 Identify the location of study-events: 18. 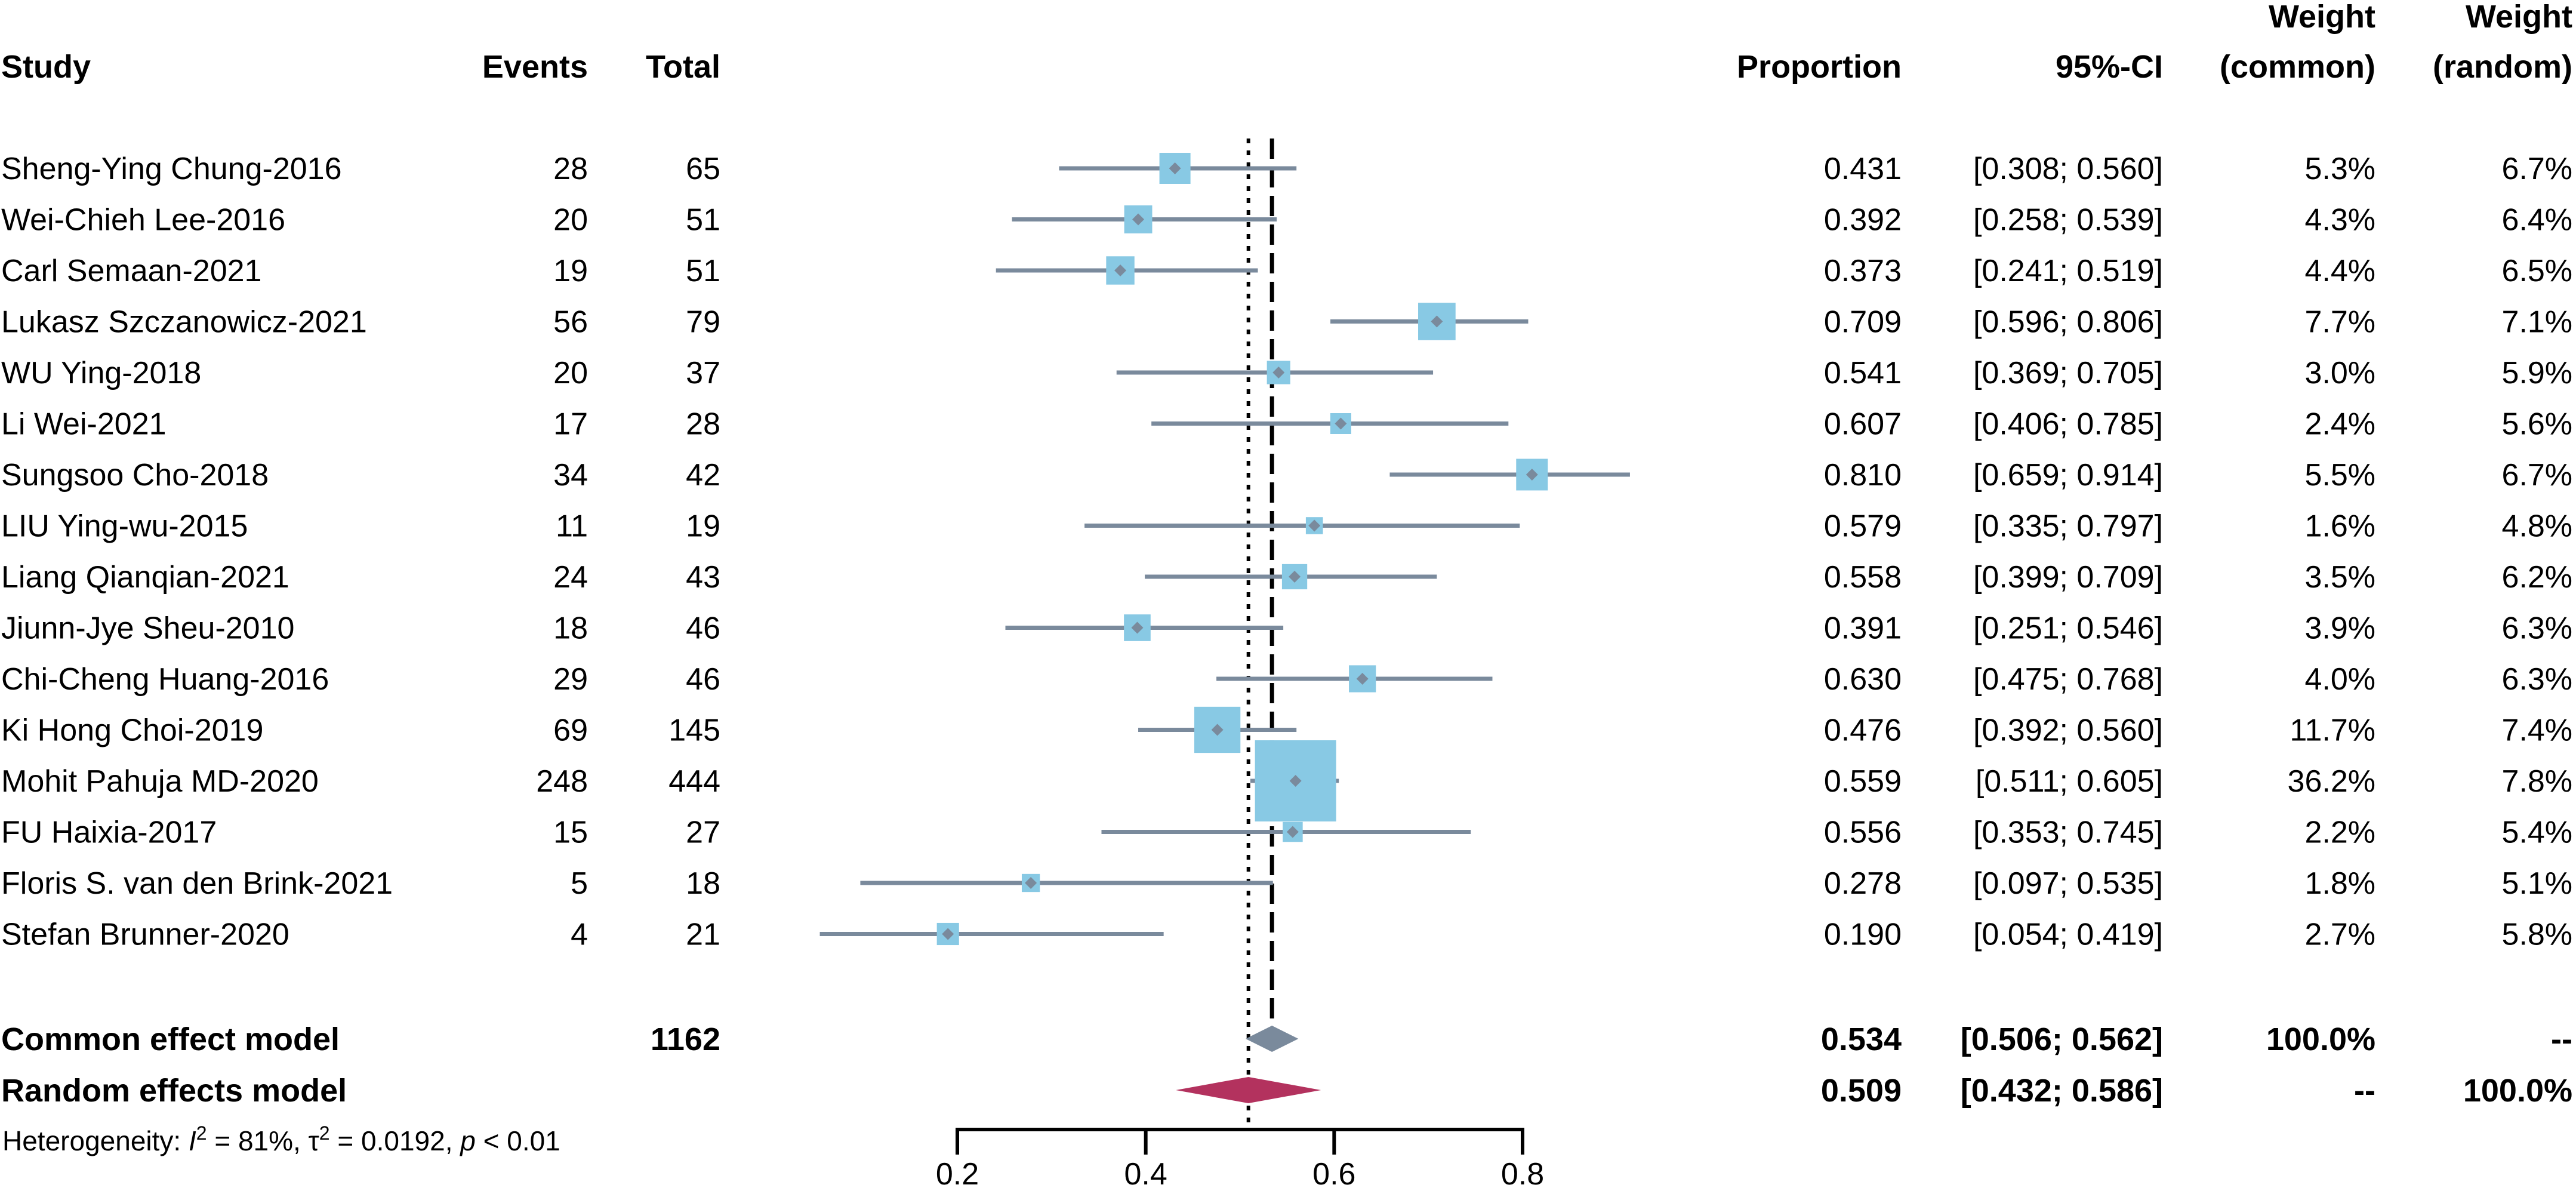
(570, 629).